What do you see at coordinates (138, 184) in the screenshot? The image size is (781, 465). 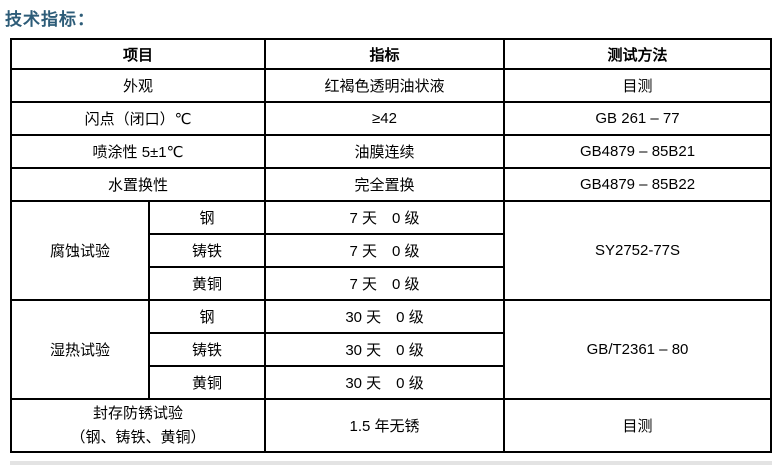 I see `cell-water-displacement-item: 水置换性` at bounding box center [138, 184].